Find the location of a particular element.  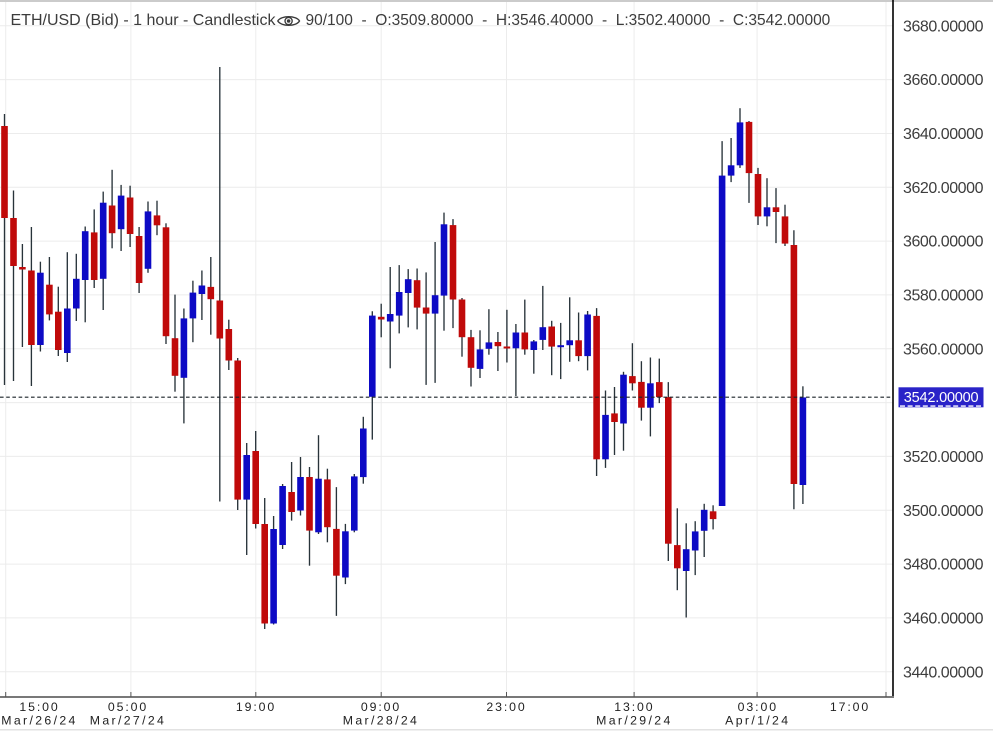

svg-text: 3500.00000 is located at coordinates (943, 511).